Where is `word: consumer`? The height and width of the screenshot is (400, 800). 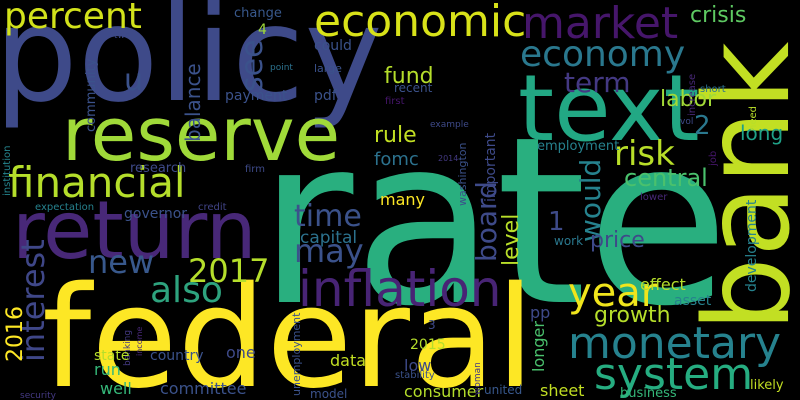 word: consumer is located at coordinates (444, 391).